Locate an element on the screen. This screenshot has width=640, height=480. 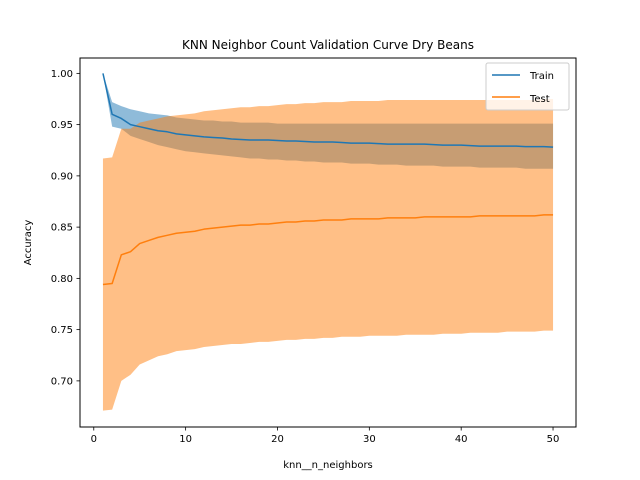
x-tick-label: 50 is located at coordinates (553, 439).